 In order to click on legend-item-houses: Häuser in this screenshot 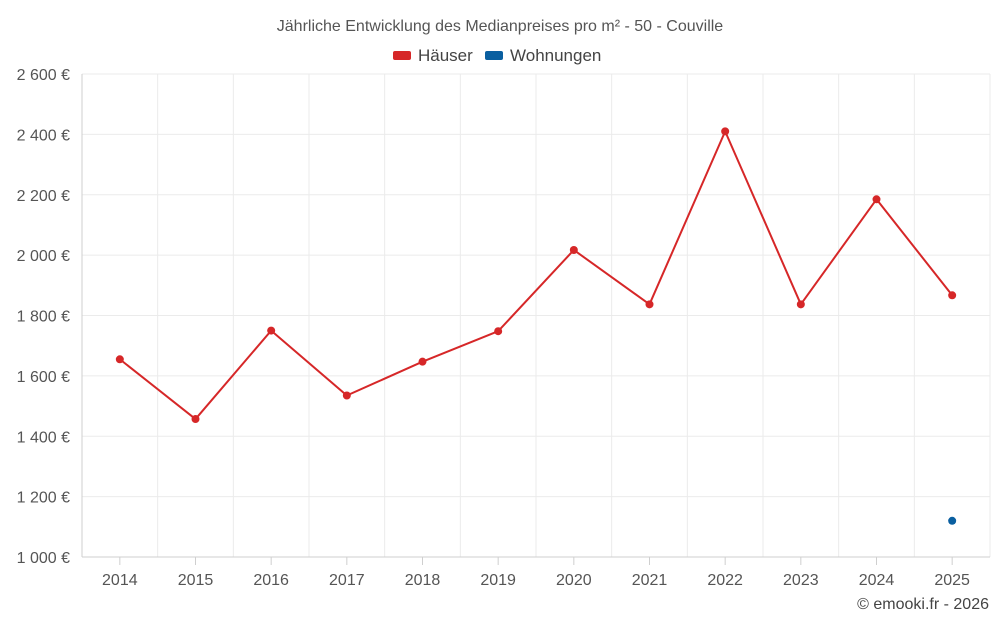, I will do `click(433, 55)`.